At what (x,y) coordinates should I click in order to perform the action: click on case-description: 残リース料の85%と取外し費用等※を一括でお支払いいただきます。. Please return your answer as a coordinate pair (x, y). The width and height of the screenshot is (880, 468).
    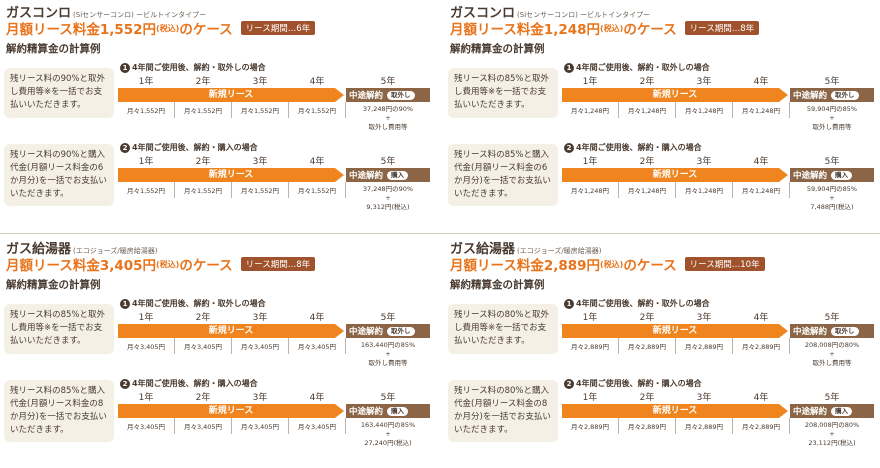
    Looking at the image, I should click on (59, 329).